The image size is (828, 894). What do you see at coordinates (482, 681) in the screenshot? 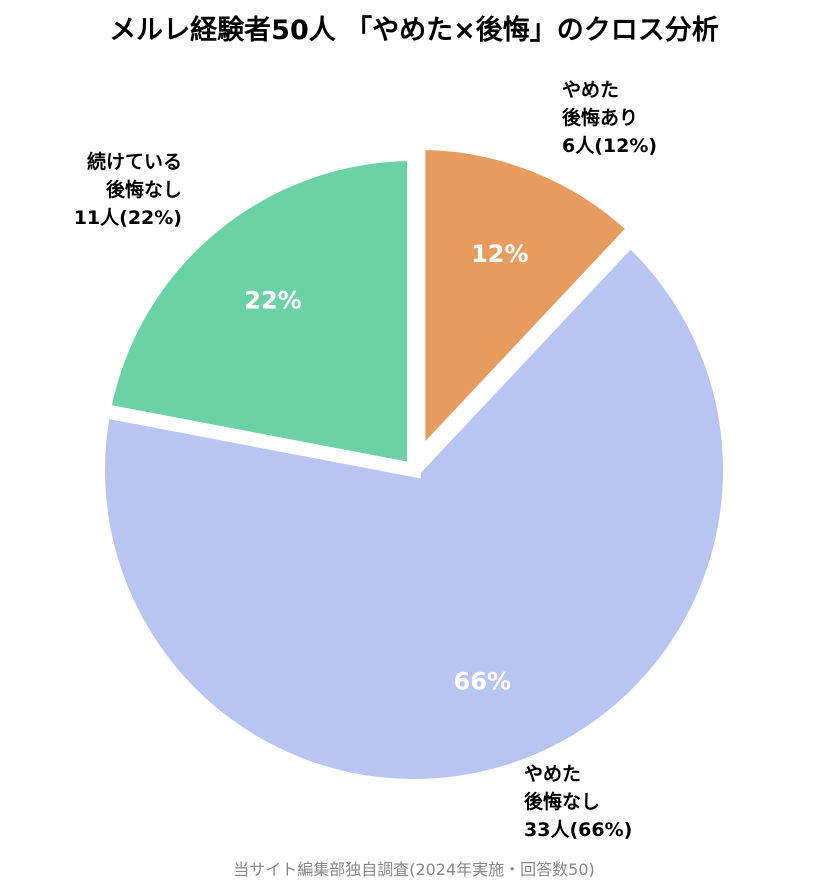
I see `slice-percent-label: 66%` at bounding box center [482, 681].